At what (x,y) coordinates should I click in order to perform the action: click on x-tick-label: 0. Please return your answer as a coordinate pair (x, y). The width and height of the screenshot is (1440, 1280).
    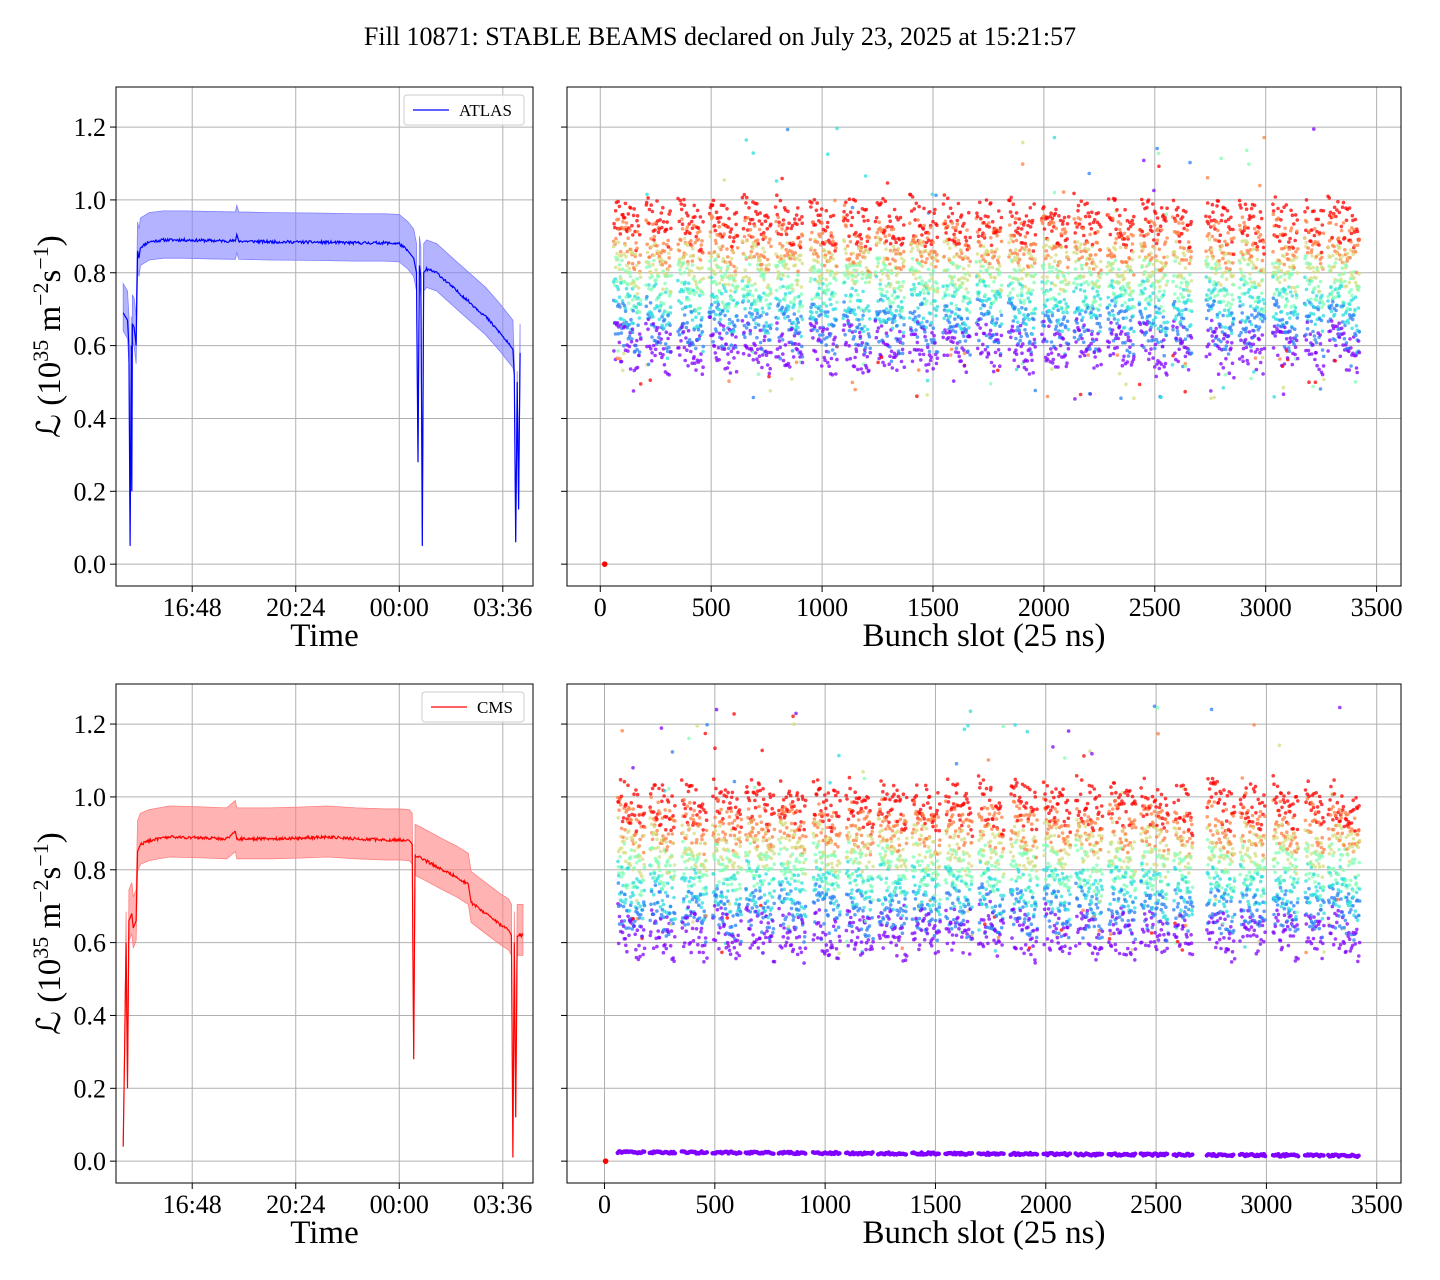
    Looking at the image, I should click on (600, 607).